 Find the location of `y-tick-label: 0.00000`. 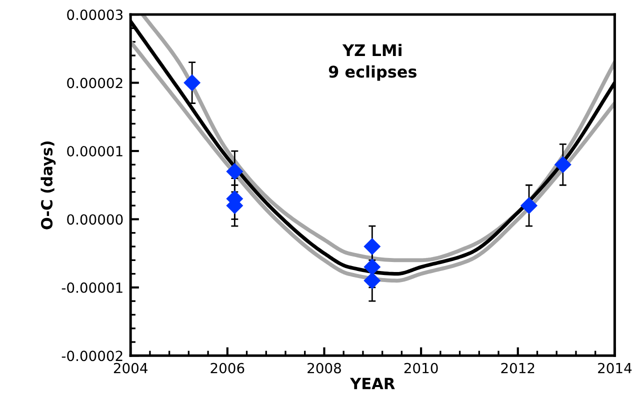

y-tick-label: 0.00000 is located at coordinates (95, 219).